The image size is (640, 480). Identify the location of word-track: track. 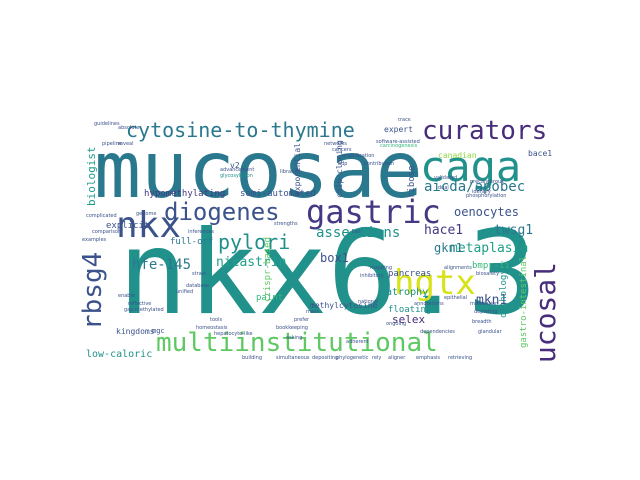
(404, 120).